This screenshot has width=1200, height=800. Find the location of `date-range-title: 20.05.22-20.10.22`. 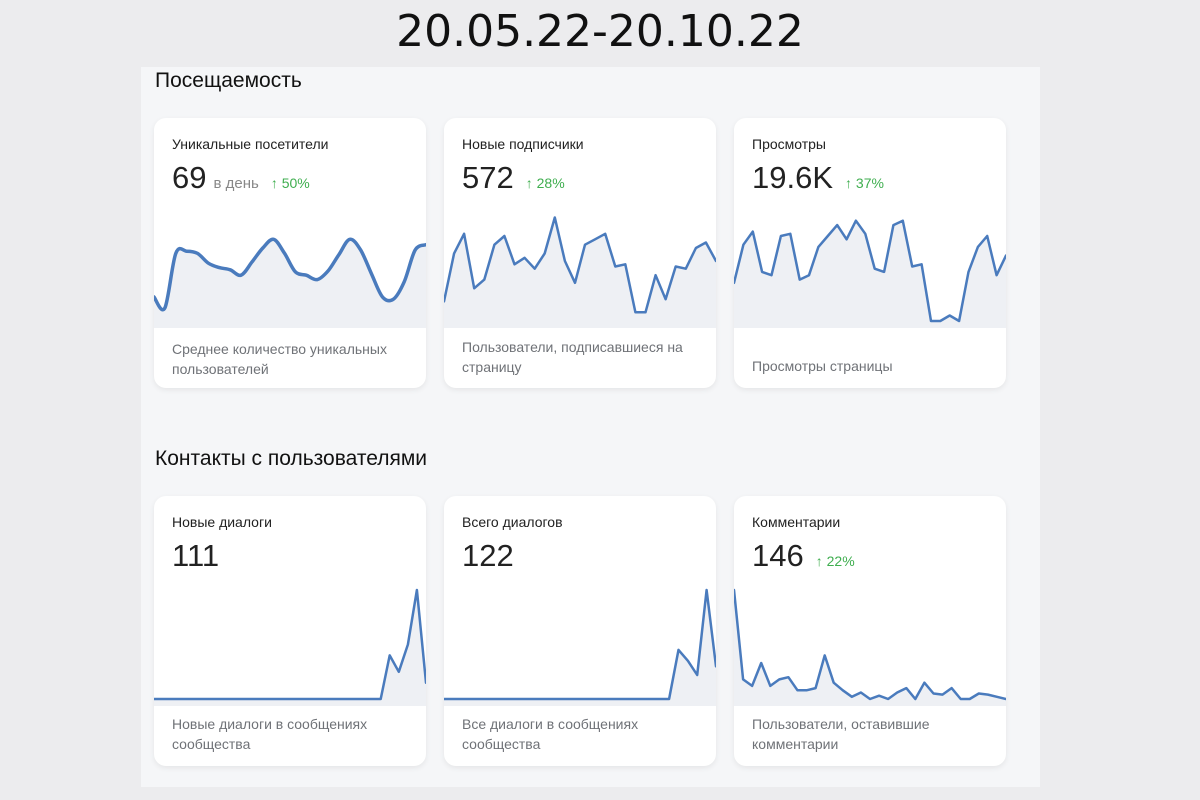

date-range-title: 20.05.22-20.10.22 is located at coordinates (600, 31).